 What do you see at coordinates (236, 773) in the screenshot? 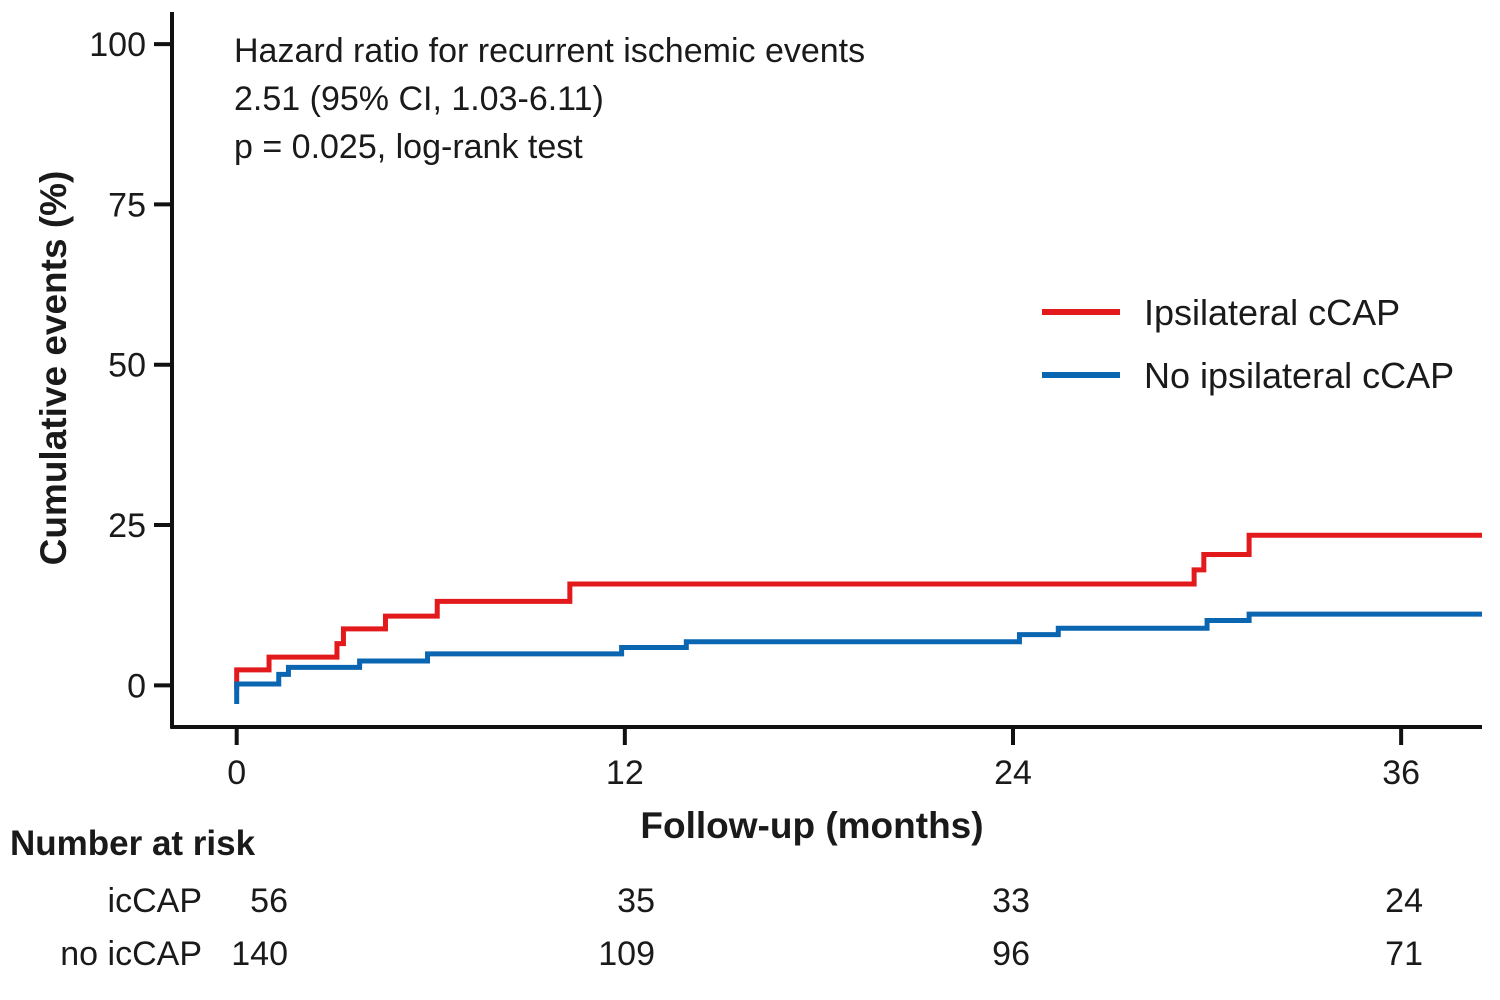
I see `x-tick-label: 0` at bounding box center [236, 773].